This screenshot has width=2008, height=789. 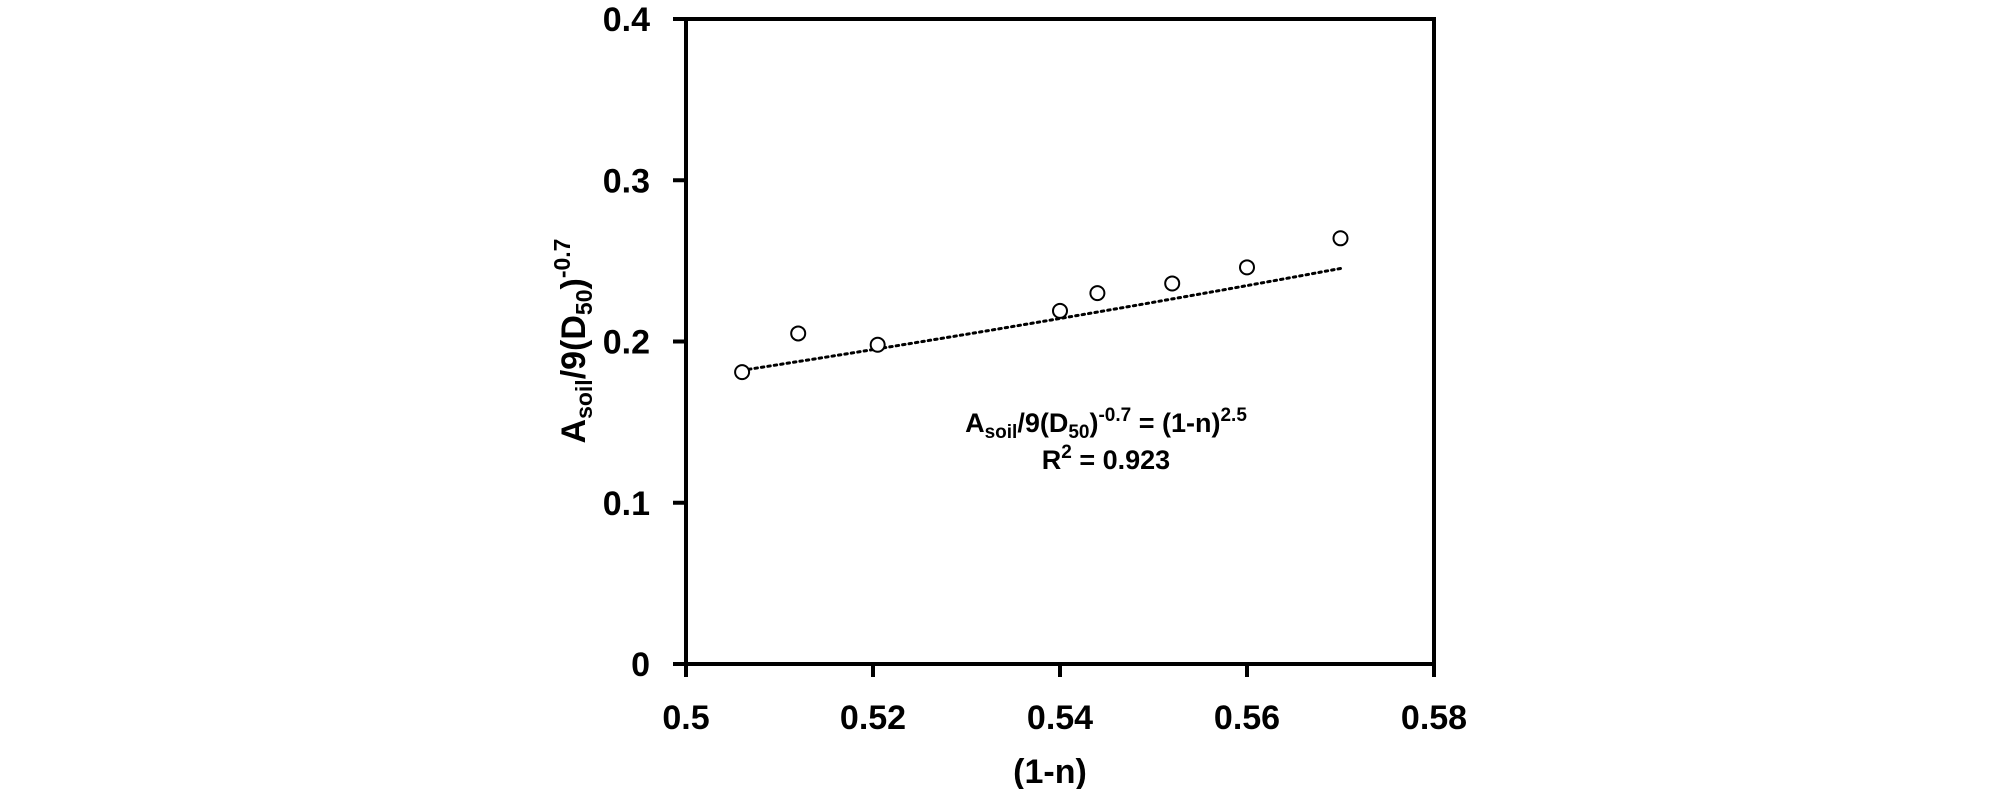 I want to click on y-tick-label: 0.4, so click(x=626, y=20).